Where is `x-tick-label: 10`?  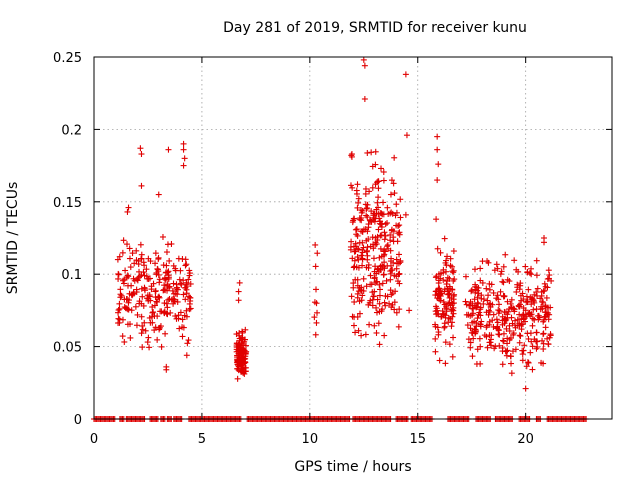
x-tick-label: 10 is located at coordinates (310, 439).